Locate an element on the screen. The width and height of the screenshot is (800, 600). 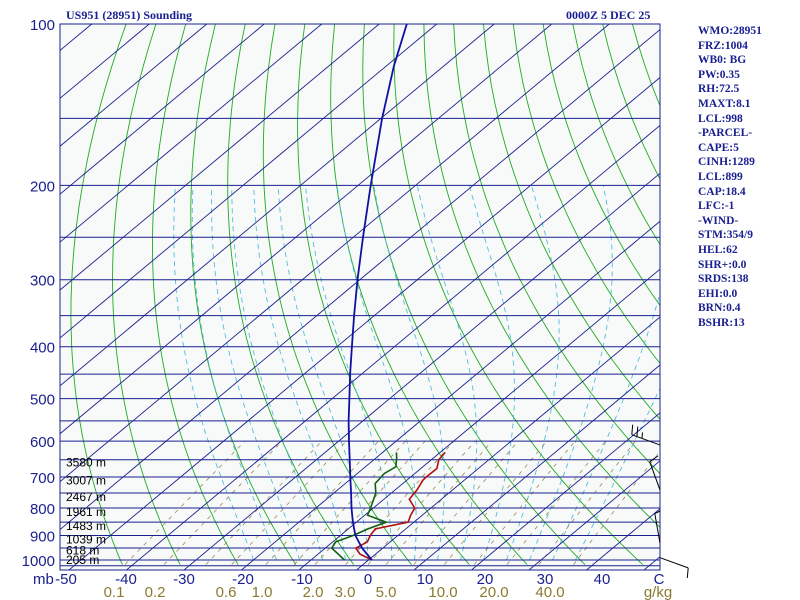
stat-brn: BRN:0.4 is located at coordinates (719, 308).